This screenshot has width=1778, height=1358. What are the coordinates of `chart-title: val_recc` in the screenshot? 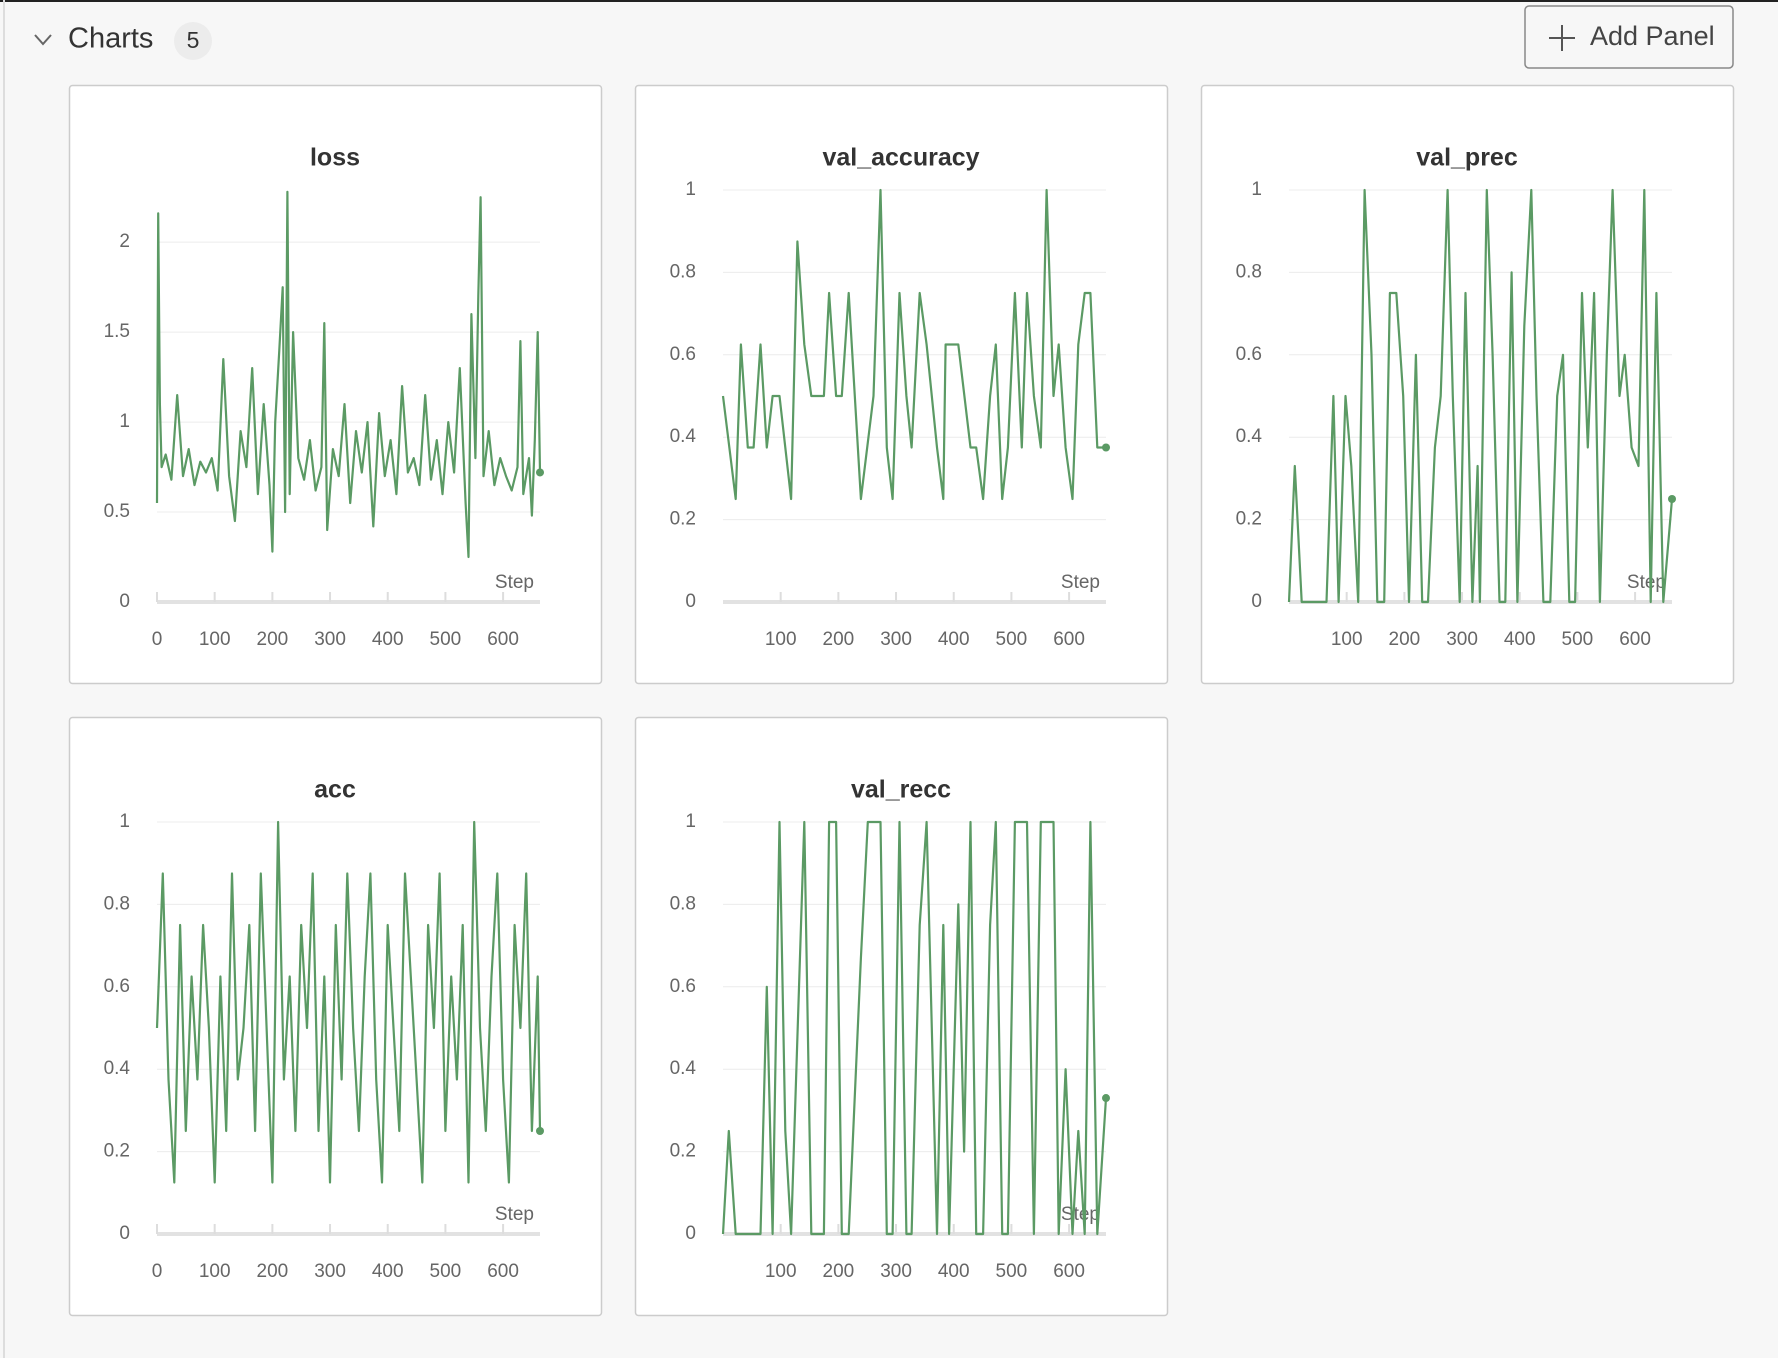 It's located at (901, 790).